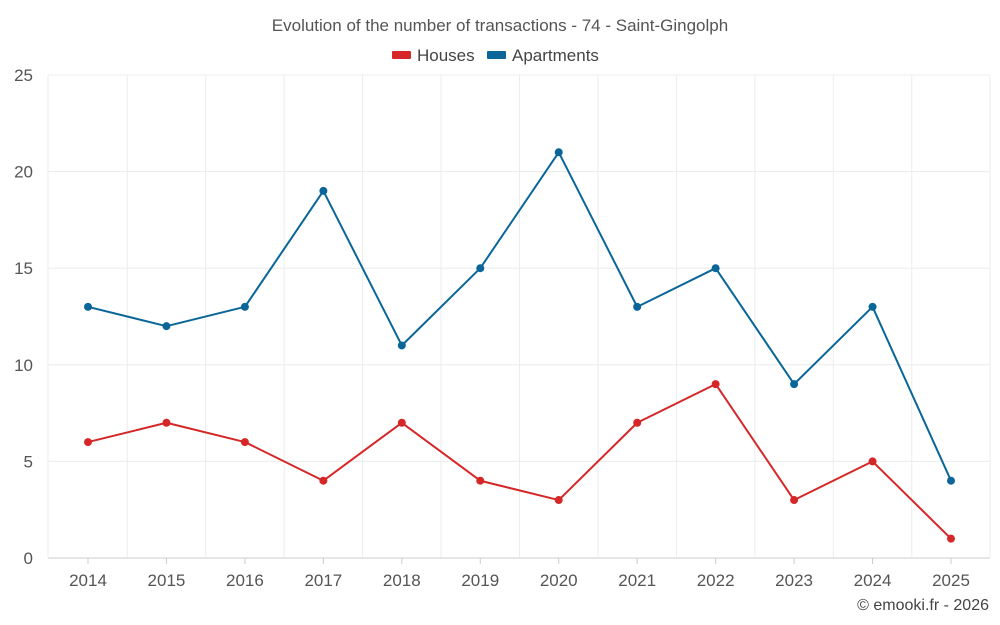  I want to click on y-tick-label: 0, so click(28, 558).